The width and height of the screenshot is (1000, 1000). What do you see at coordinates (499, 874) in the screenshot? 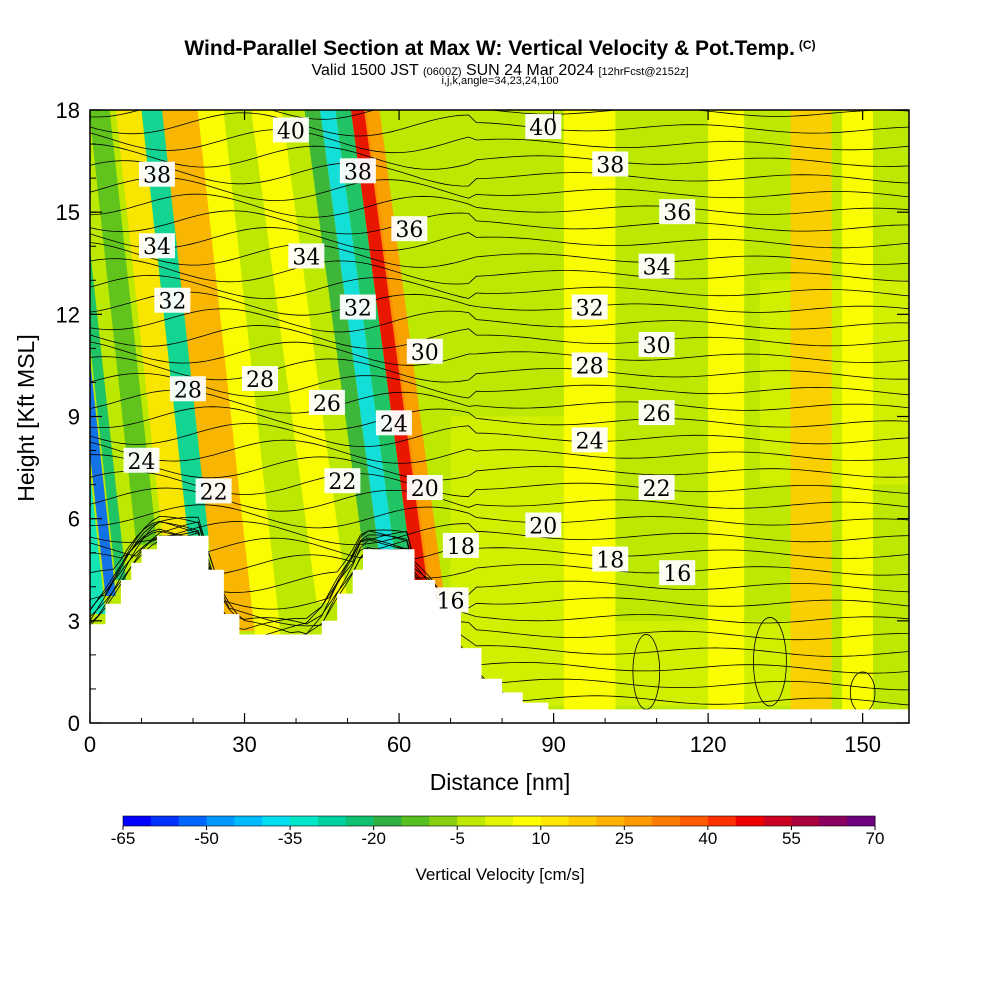
I see `colorbar-title: Vertical Velocity [cm/s]` at bounding box center [499, 874].